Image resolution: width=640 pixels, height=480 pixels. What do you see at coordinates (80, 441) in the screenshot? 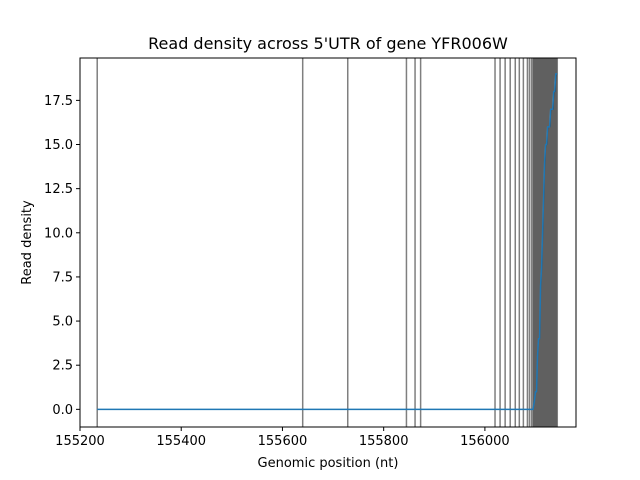
I see `x-tick-label-0: 155200` at bounding box center [80, 441].